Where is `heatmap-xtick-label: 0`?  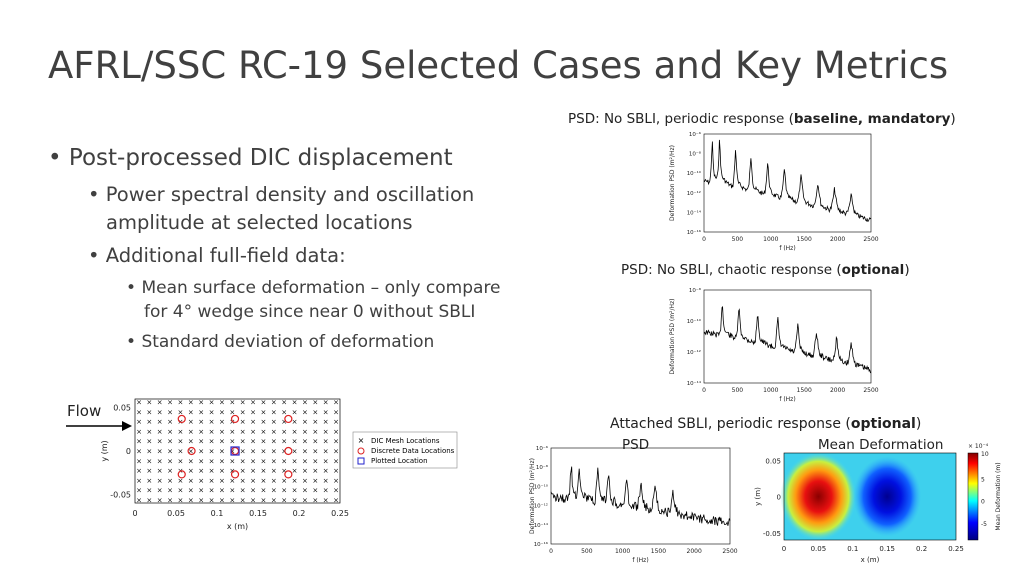 heatmap-xtick-label: 0 is located at coordinates (784, 549).